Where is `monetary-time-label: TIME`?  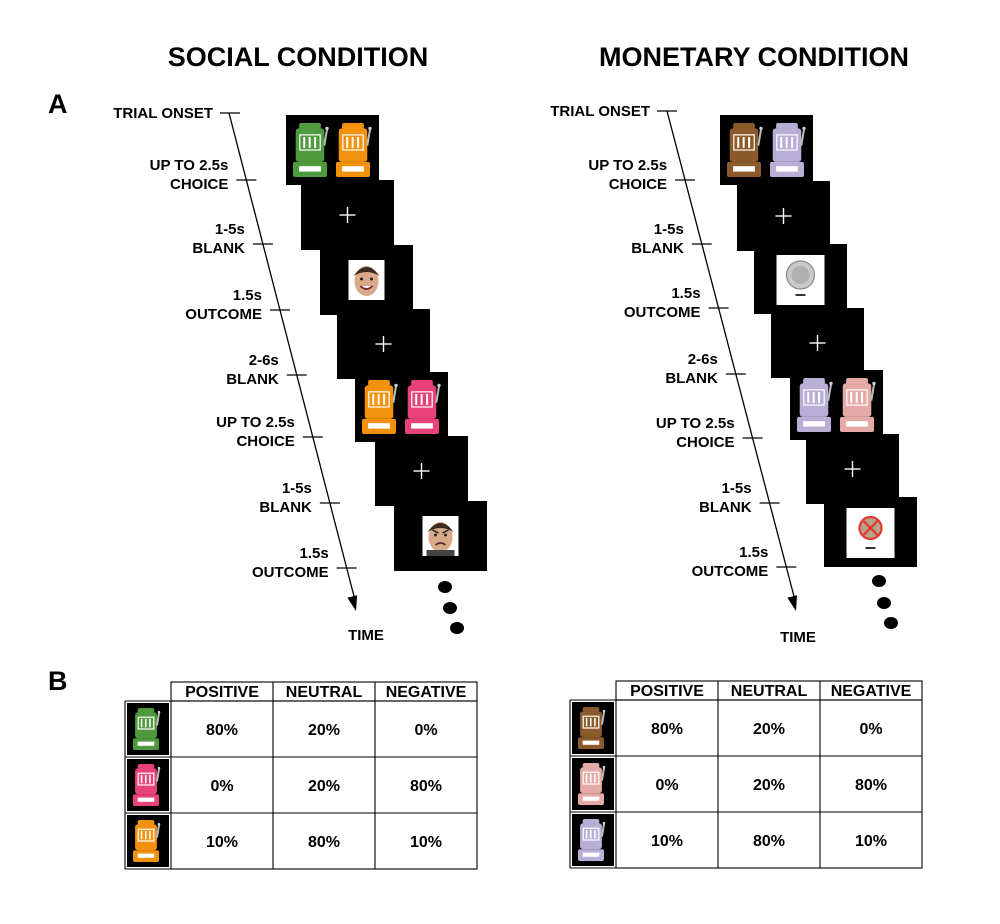
monetary-time-label: TIME is located at coordinates (798, 637).